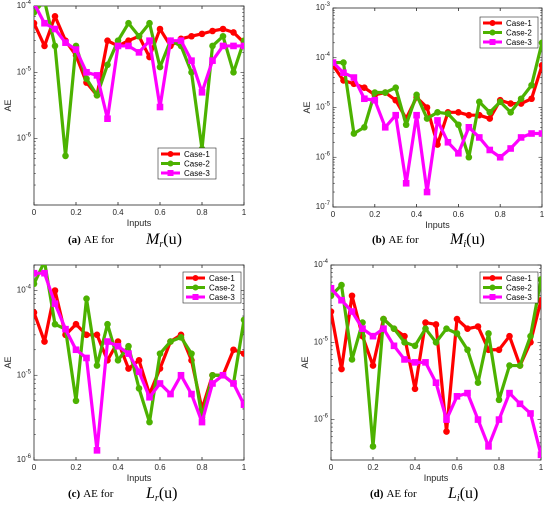  Describe the element at coordinates (323, 156) in the screenshot. I see `chart-b-y-tick-label: 10⁻⁶` at that location.